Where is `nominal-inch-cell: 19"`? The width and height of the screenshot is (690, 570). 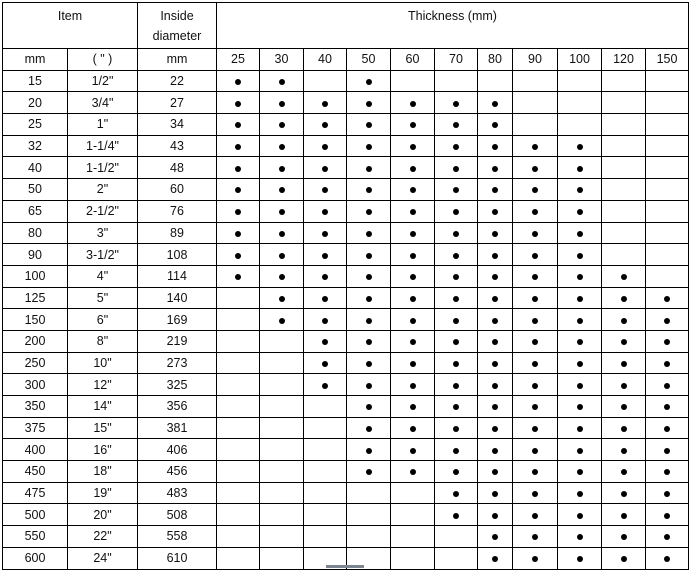 nominal-inch-cell: 19" is located at coordinates (102, 493).